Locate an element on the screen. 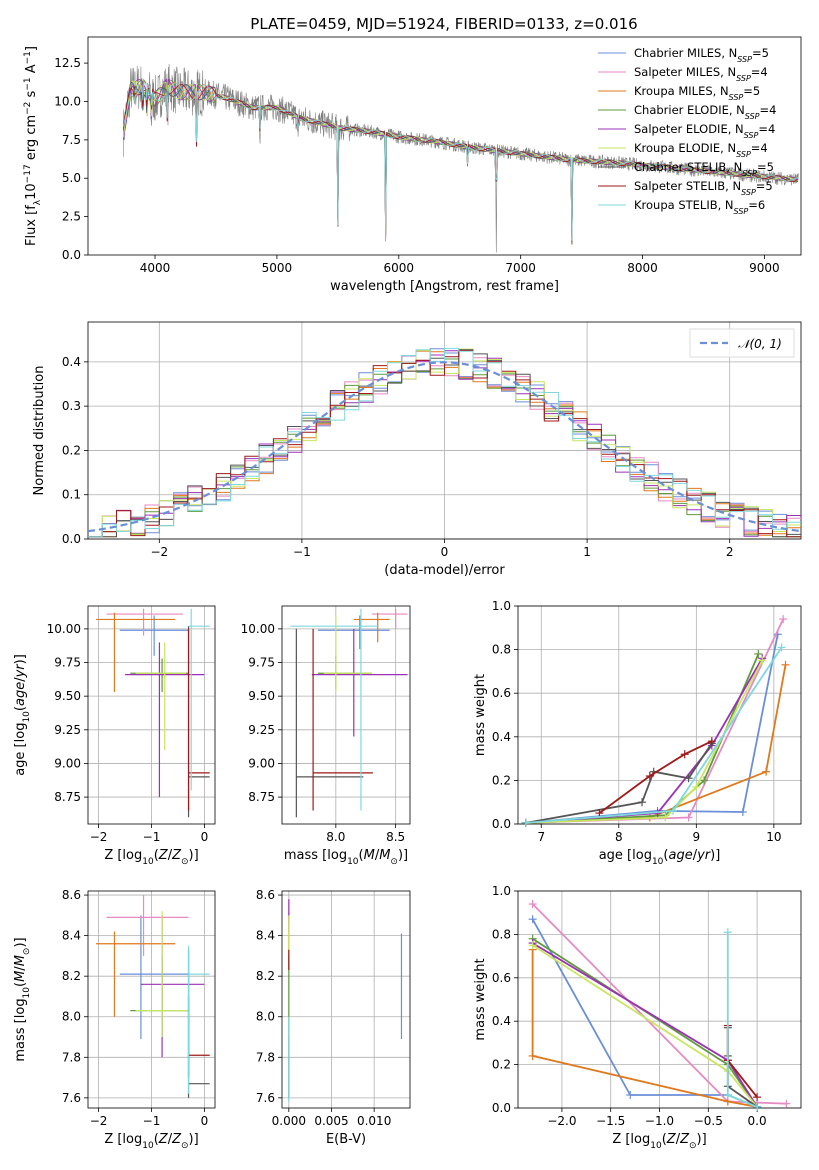 This screenshot has width=819, height=1170. label-part: −2 is located at coordinates (28, 108).